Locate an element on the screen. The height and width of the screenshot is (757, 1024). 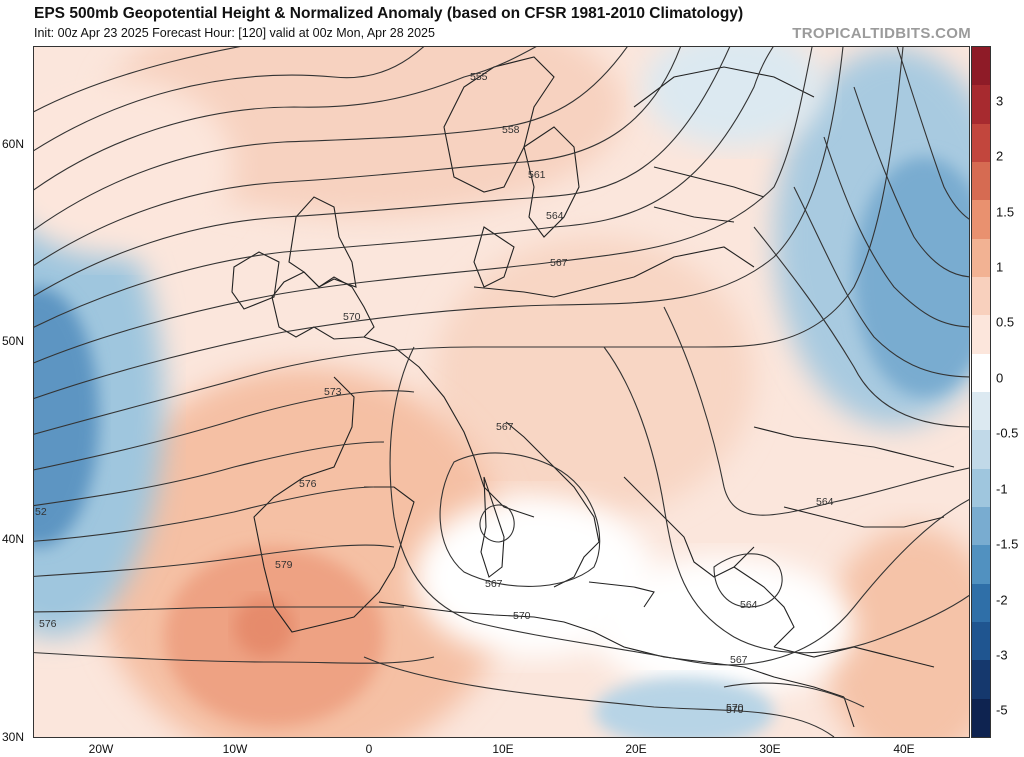
colorbar-label: 2 is located at coordinates (1000, 156).